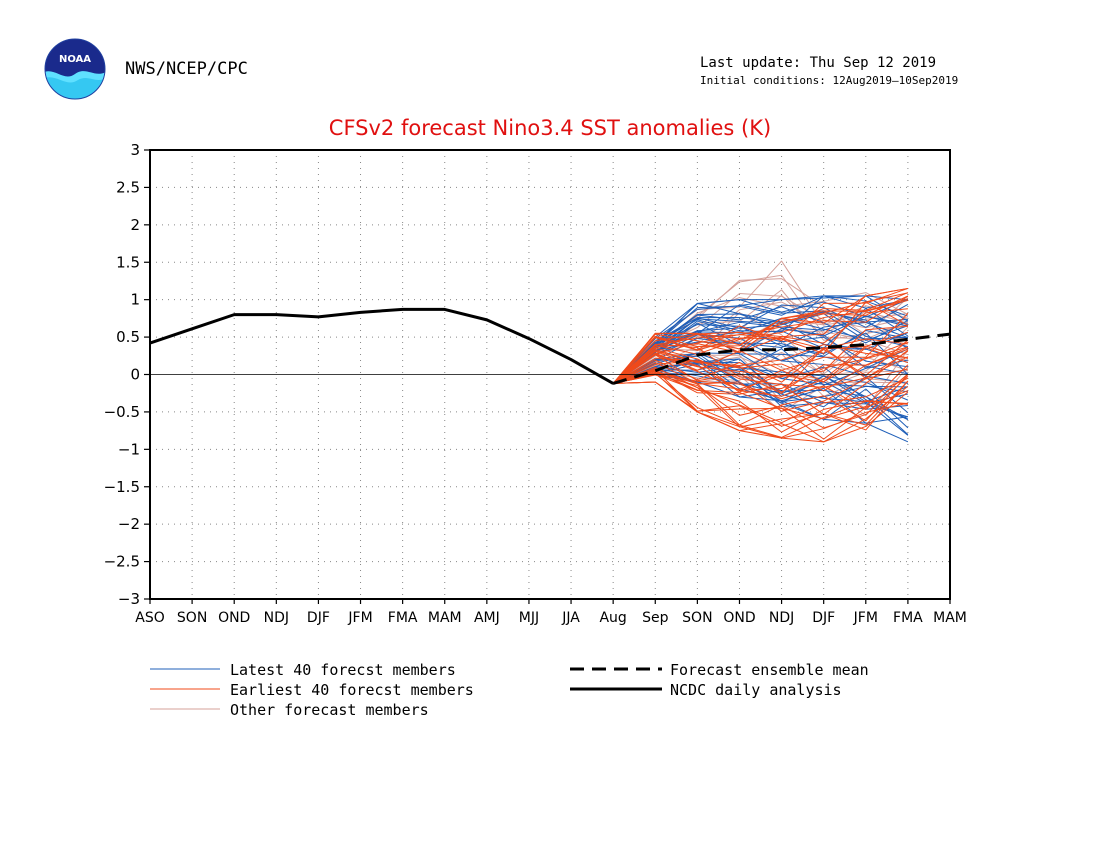  Describe the element at coordinates (129, 524) in the screenshot. I see `y-tick-label: −2` at that location.